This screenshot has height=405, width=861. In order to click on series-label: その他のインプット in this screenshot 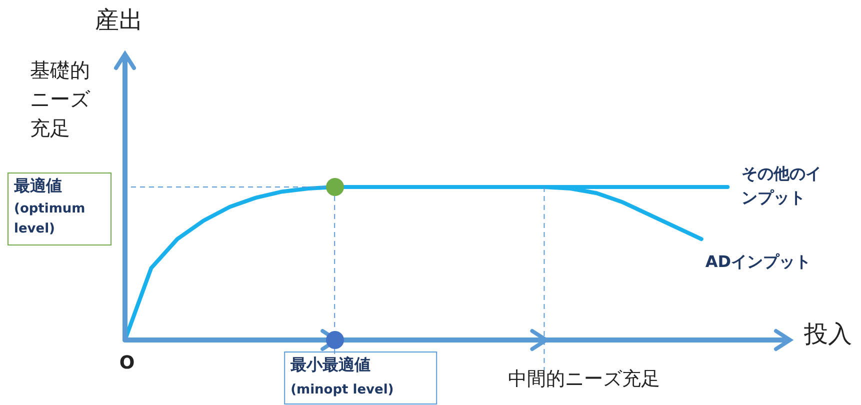, I will do `click(782, 186)`.